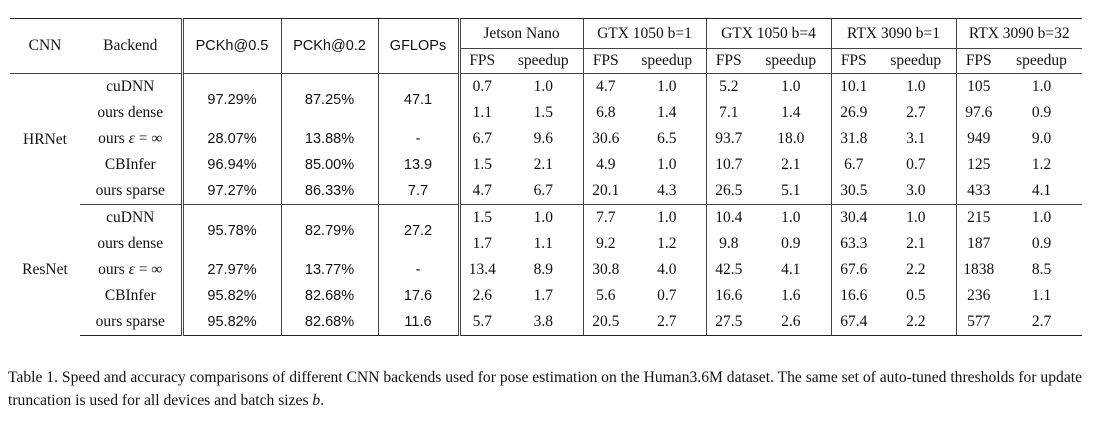 The width and height of the screenshot is (1118, 426). I want to click on speedup-cell: 1.1, so click(1041, 296).